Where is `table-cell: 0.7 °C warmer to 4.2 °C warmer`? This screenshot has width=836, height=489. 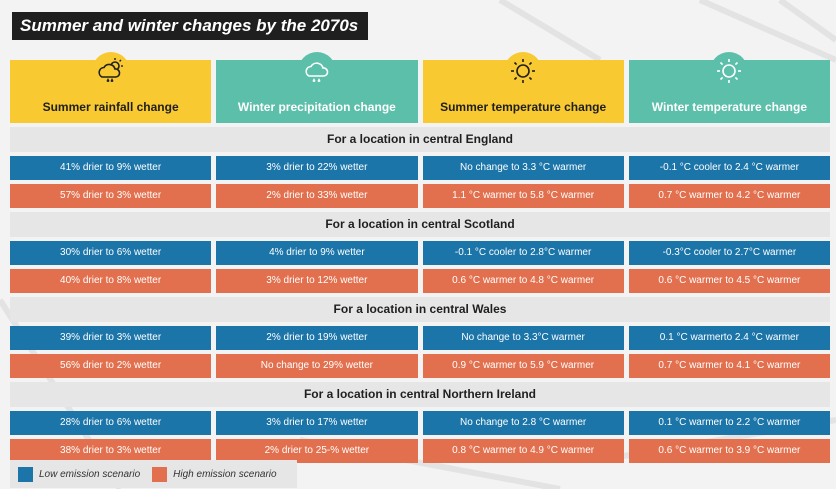
table-cell: 0.7 °C warmer to 4.2 °C warmer is located at coordinates (729, 196).